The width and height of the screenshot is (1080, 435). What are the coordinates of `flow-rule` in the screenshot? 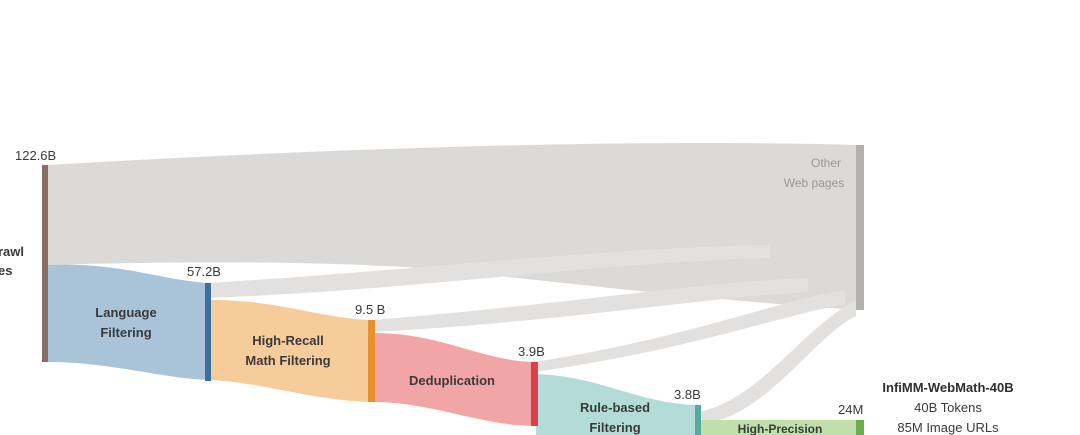 It's located at (616, 404).